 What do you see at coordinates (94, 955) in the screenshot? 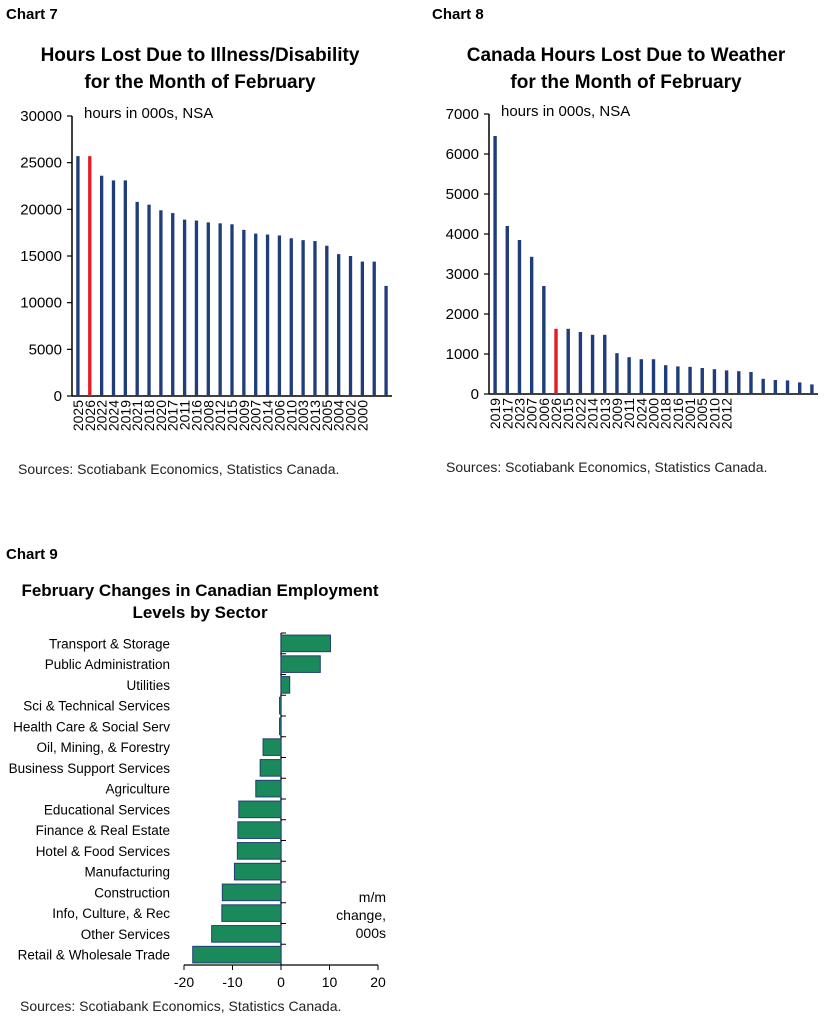
I see `chart9-category-label: Retail & Wholesale Trade` at bounding box center [94, 955].